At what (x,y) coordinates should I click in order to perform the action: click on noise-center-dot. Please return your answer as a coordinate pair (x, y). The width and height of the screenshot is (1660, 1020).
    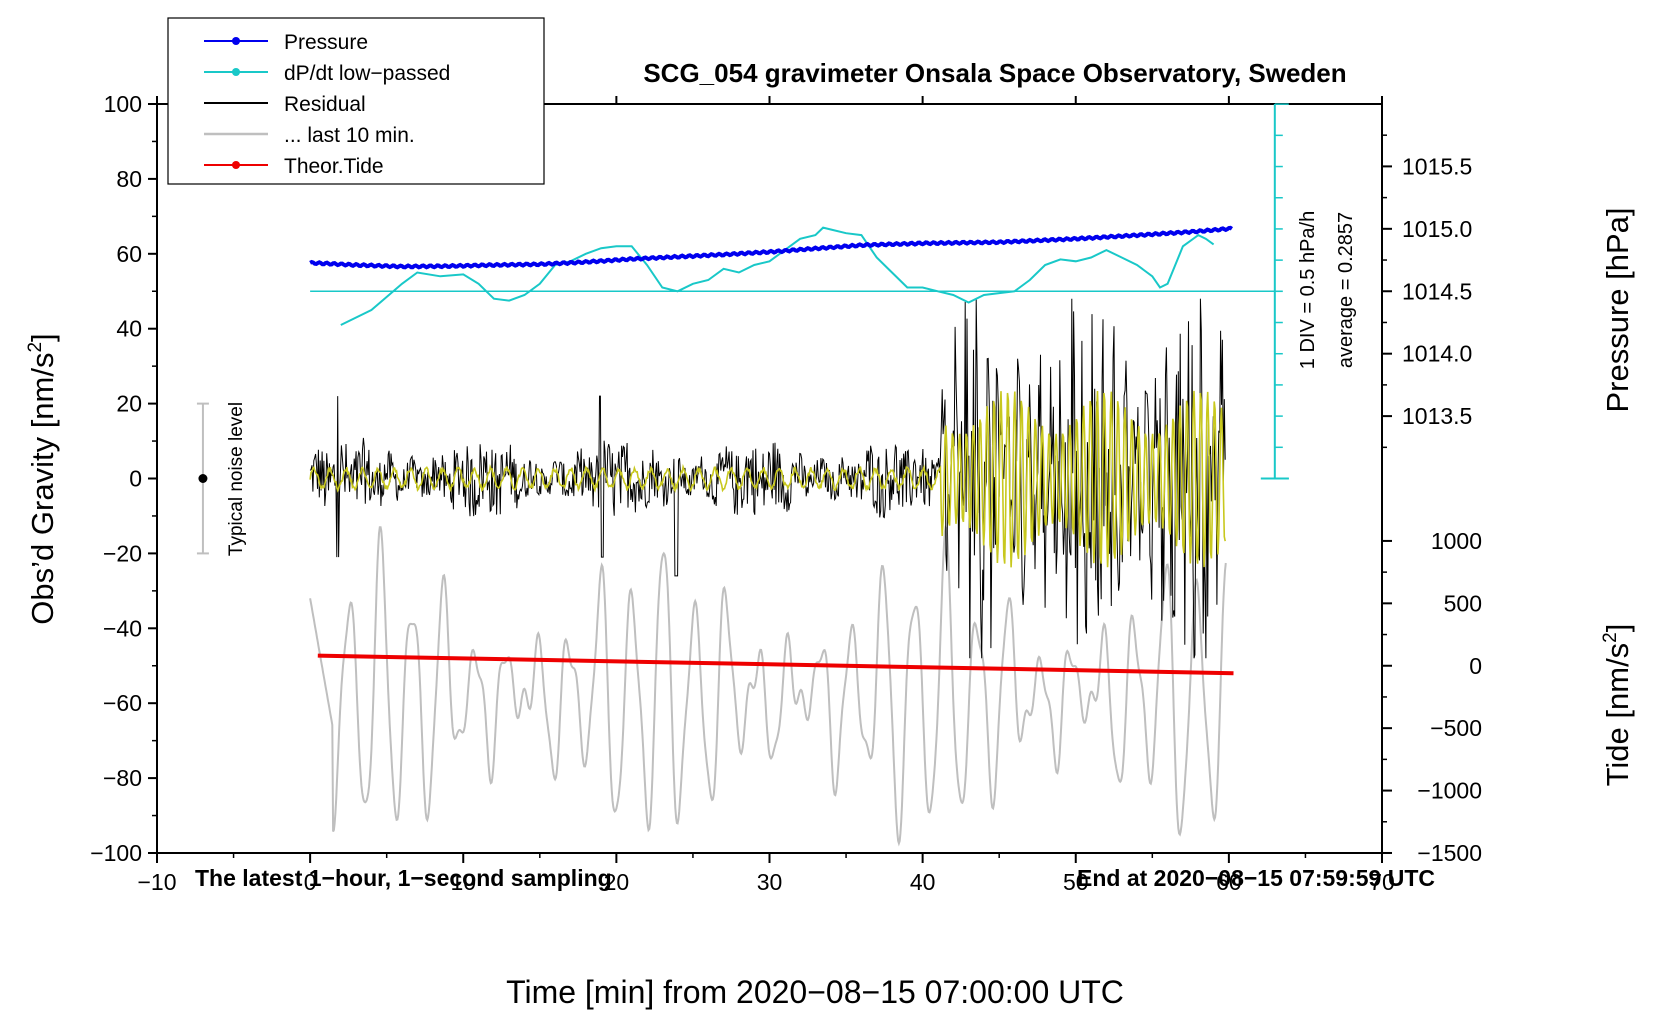
    Looking at the image, I should click on (203, 478).